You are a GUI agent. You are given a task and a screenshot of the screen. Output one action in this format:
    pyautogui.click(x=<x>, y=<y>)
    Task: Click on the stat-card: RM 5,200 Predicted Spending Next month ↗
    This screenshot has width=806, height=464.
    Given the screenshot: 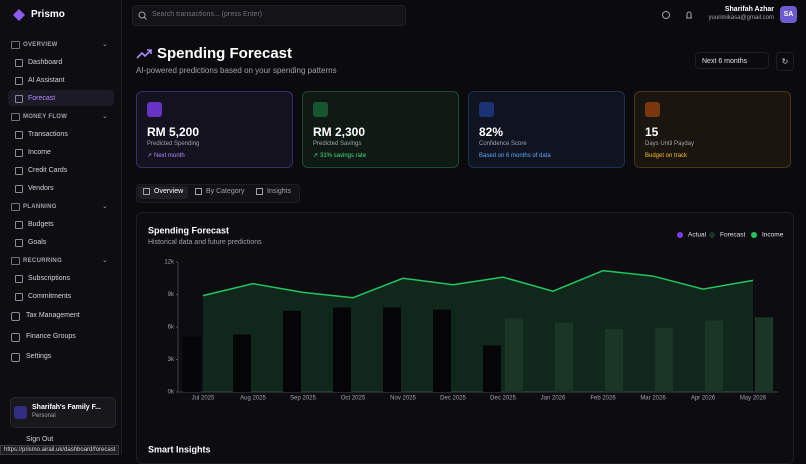 What is the action you would take?
    pyautogui.click(x=214, y=129)
    